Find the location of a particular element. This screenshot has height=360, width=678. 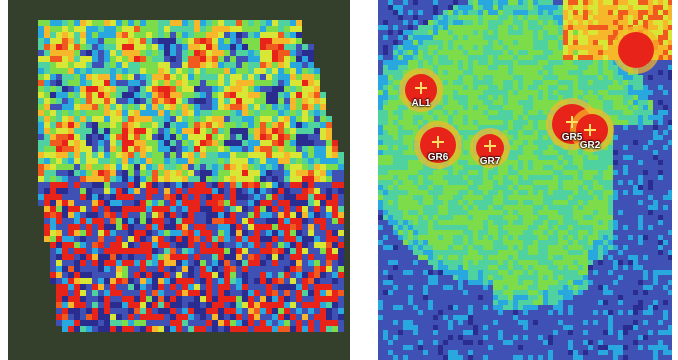

station-label: GR2 is located at coordinates (590, 145).